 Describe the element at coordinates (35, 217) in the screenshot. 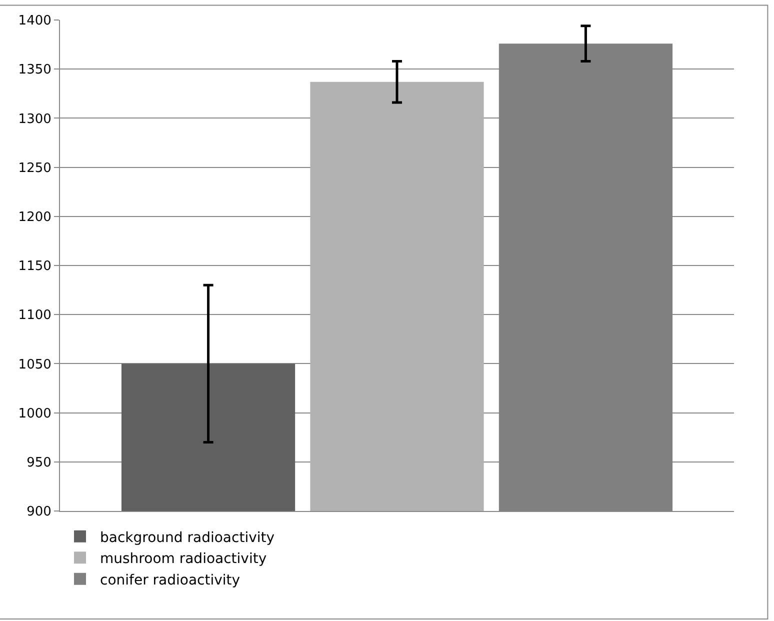

I see `y-tick-label: 1200` at that location.